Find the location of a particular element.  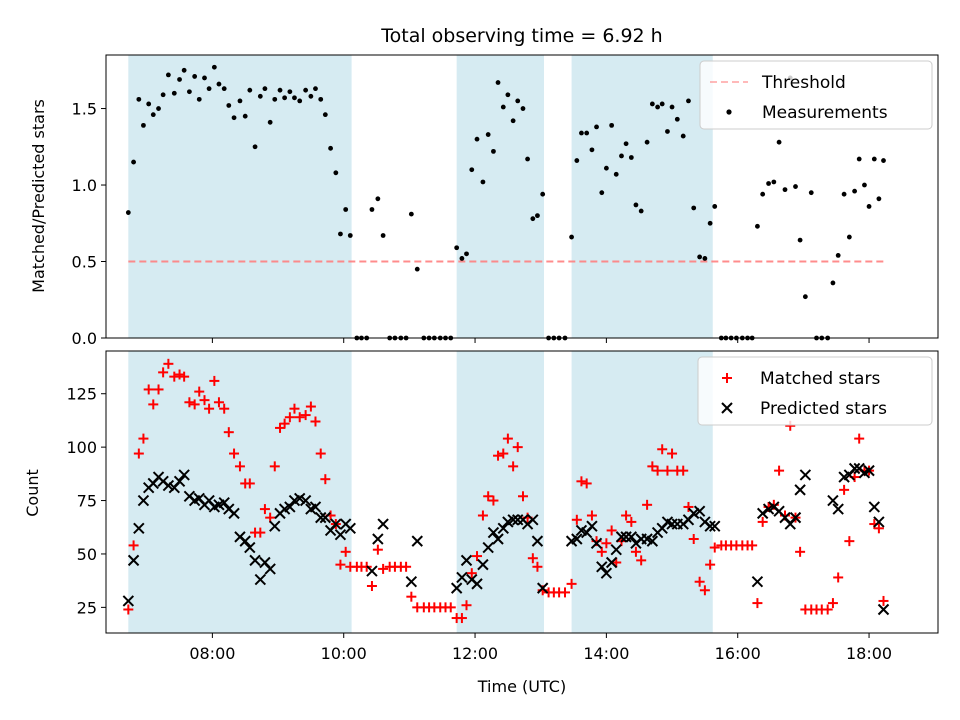

legend-predicted-marker is located at coordinates (727, 408).